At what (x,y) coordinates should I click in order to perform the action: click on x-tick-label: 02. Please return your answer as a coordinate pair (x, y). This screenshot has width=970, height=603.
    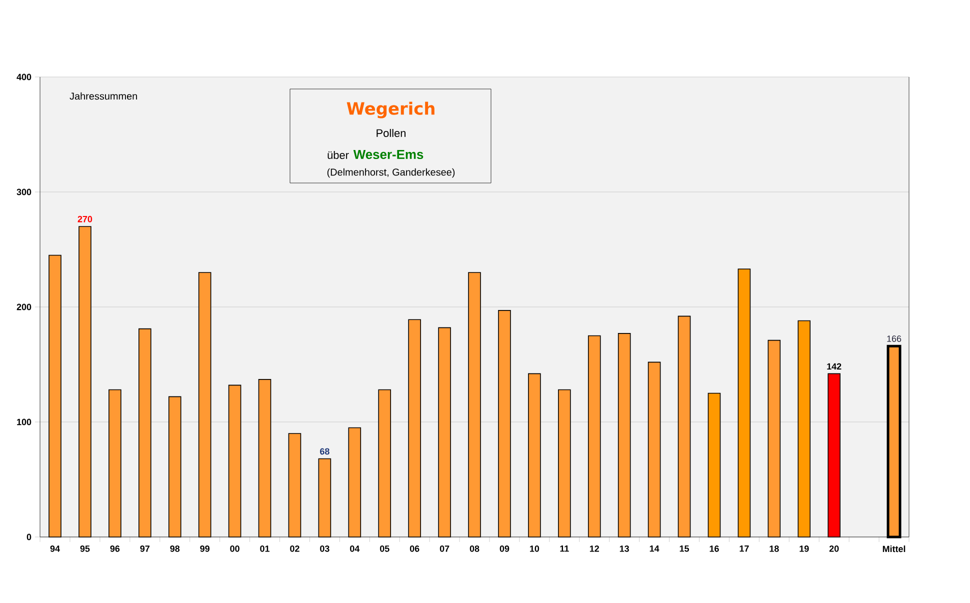
    Looking at the image, I should click on (295, 549).